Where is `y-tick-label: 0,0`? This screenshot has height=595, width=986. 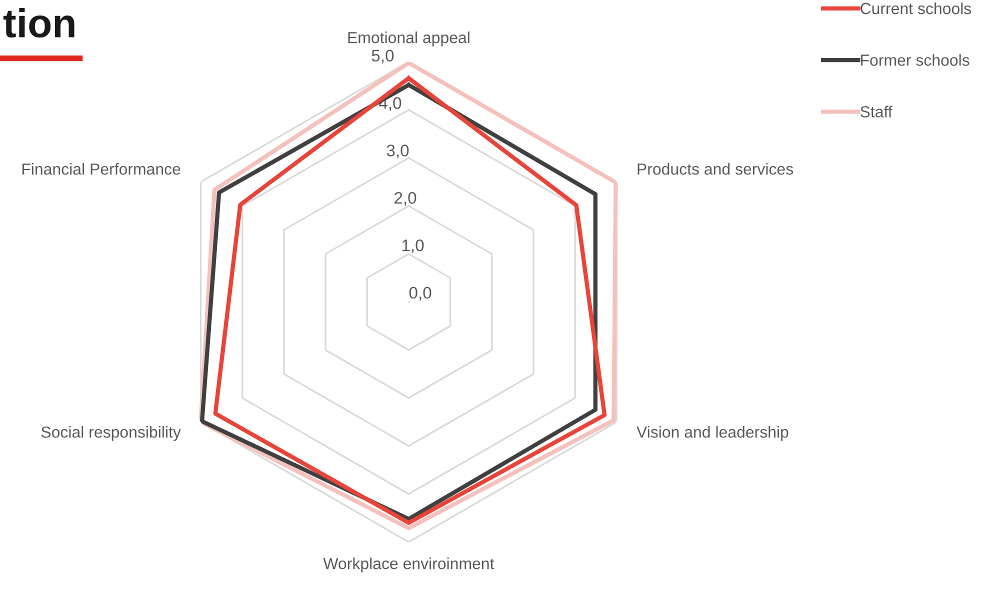 y-tick-label: 0,0 is located at coordinates (420, 293).